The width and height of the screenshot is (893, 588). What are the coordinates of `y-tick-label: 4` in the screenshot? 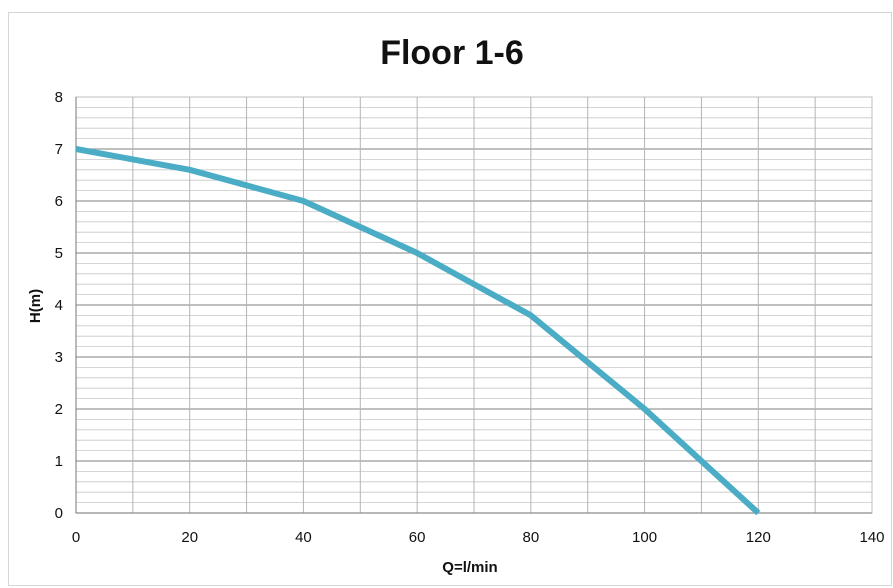 It's located at (59, 305).